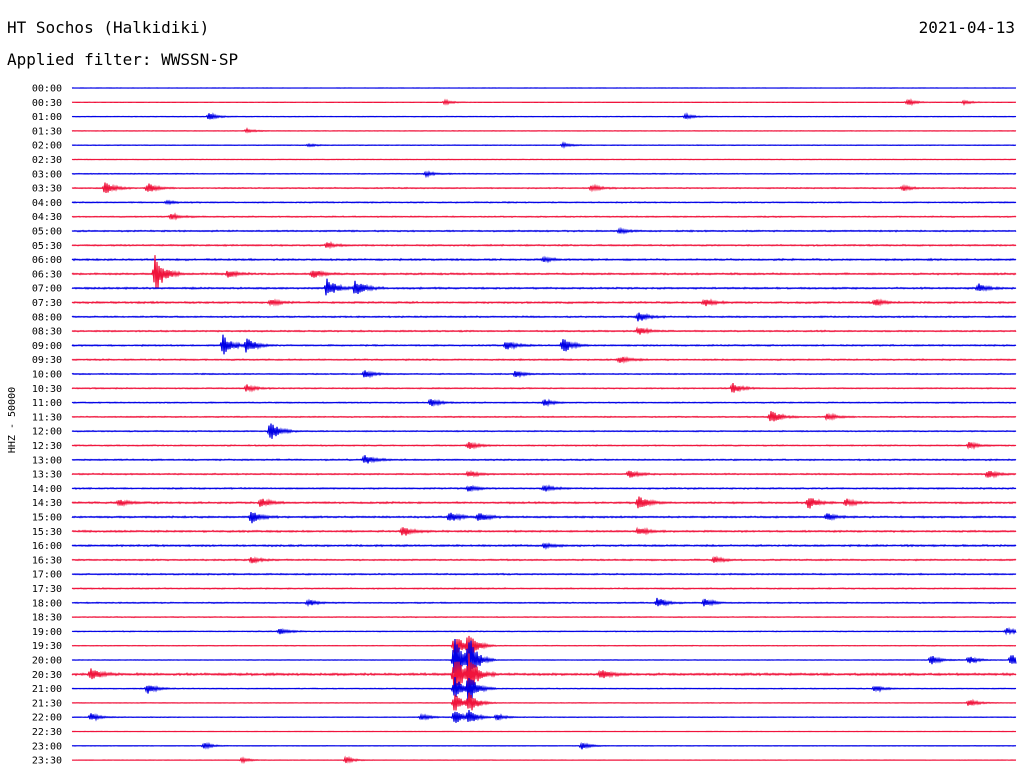  I want to click on row-label: 16:00, so click(47, 546).